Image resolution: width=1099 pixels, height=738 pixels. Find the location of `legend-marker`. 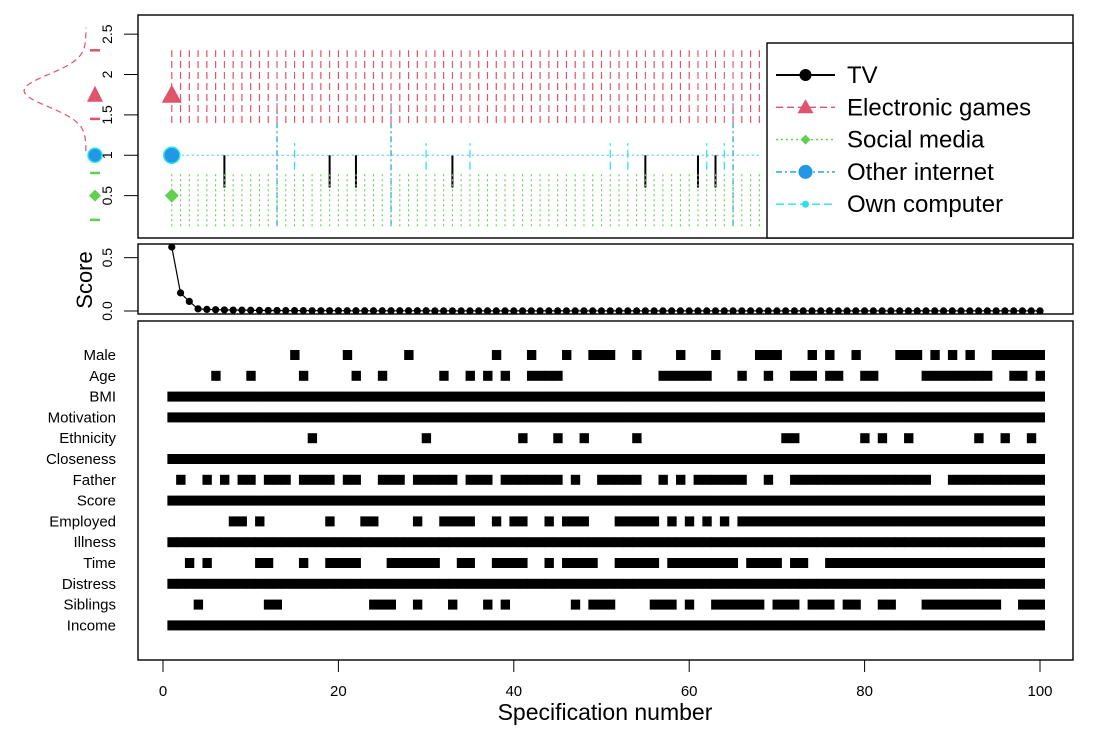

legend-marker is located at coordinates (805, 139).